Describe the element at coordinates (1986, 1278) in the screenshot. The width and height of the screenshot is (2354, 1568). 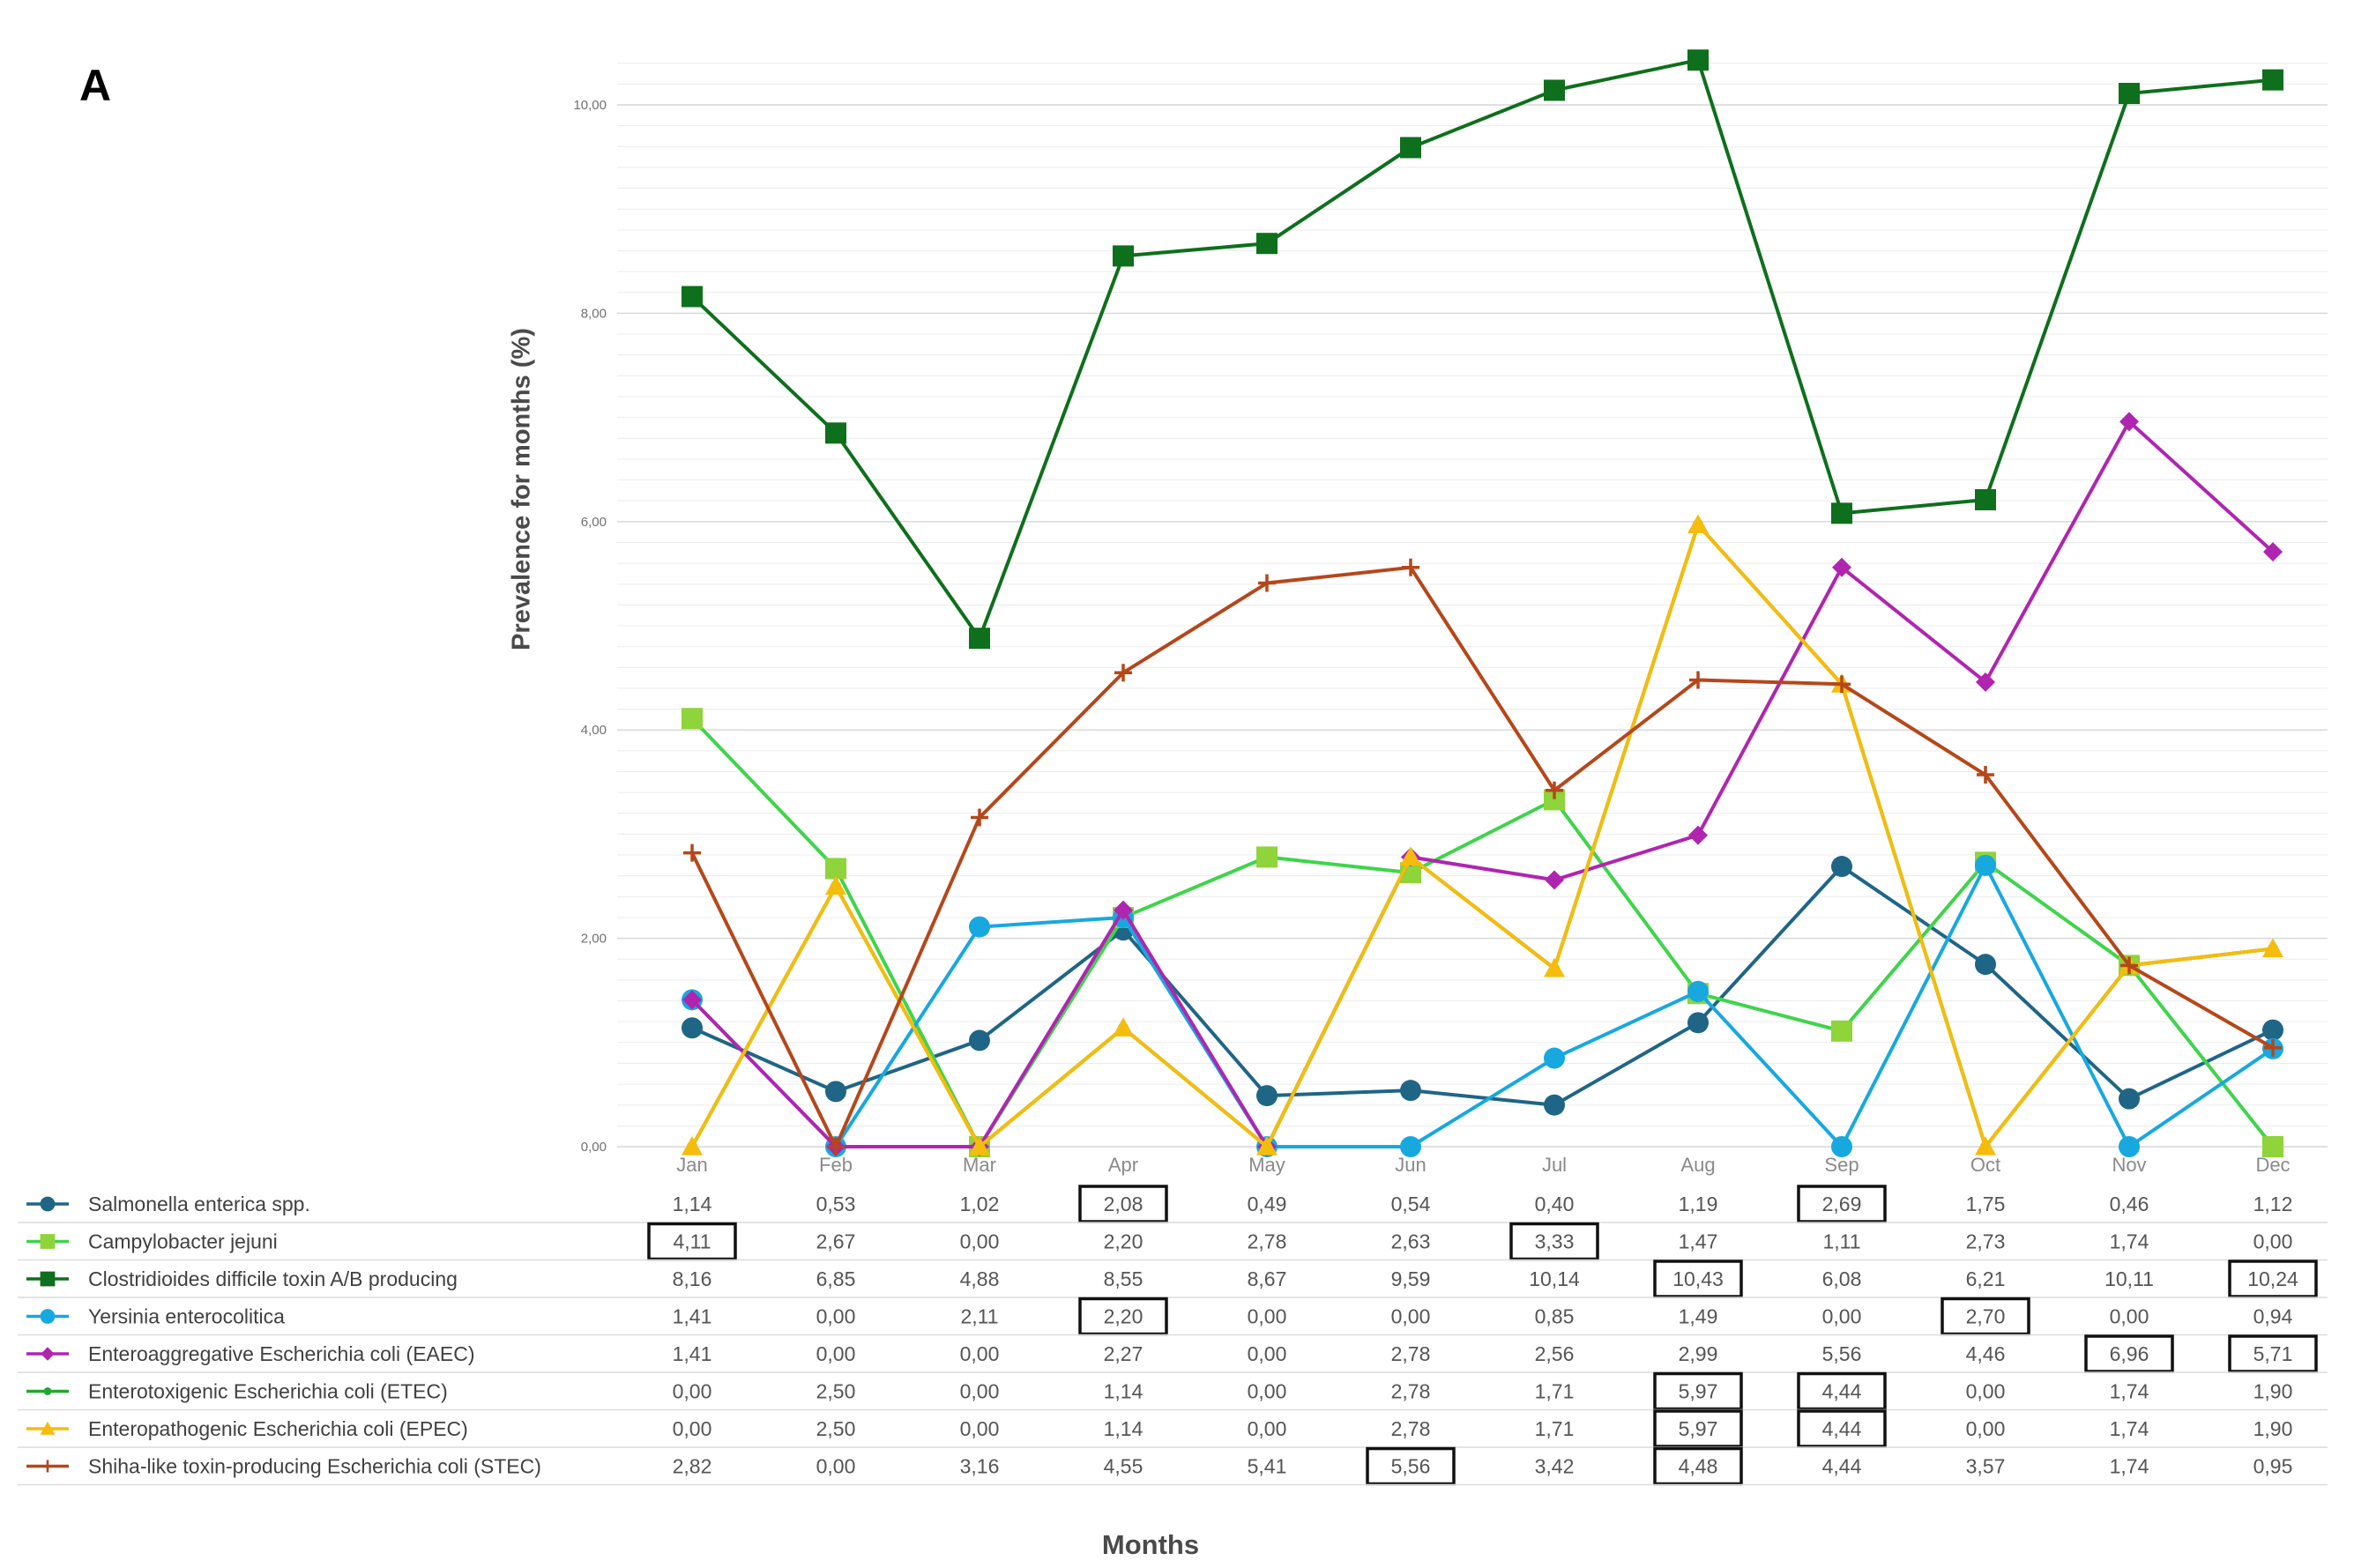
I see `table-cell: 6,21` at that location.